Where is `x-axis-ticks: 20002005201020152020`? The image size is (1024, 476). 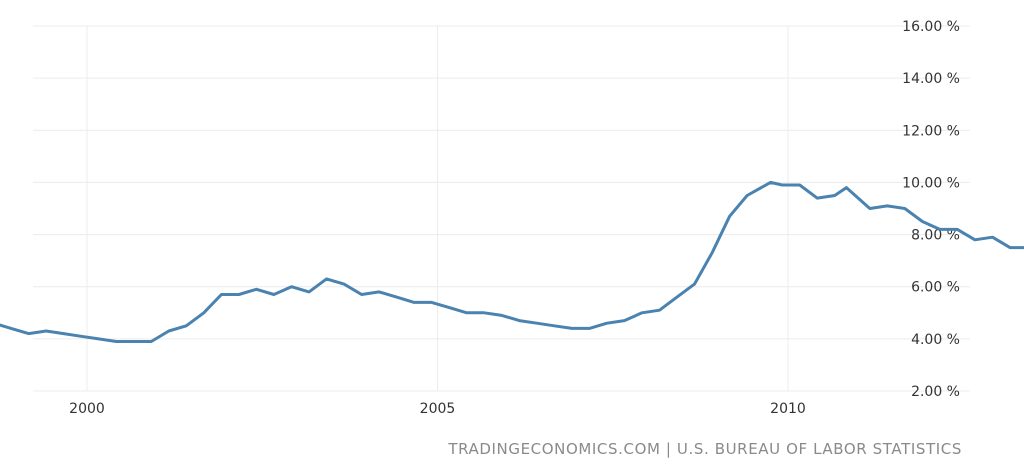 x-axis-ticks: 20002005201020152020 is located at coordinates (437, 409).